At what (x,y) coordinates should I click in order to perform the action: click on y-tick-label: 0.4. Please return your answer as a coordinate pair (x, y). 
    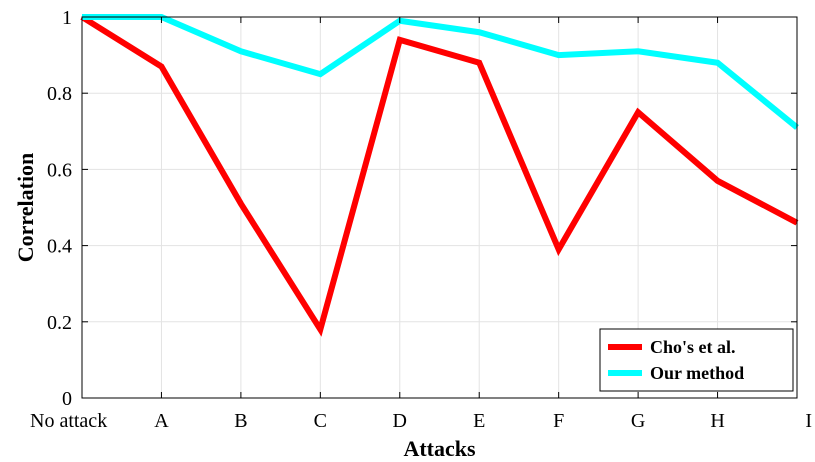
    Looking at the image, I should click on (59, 247).